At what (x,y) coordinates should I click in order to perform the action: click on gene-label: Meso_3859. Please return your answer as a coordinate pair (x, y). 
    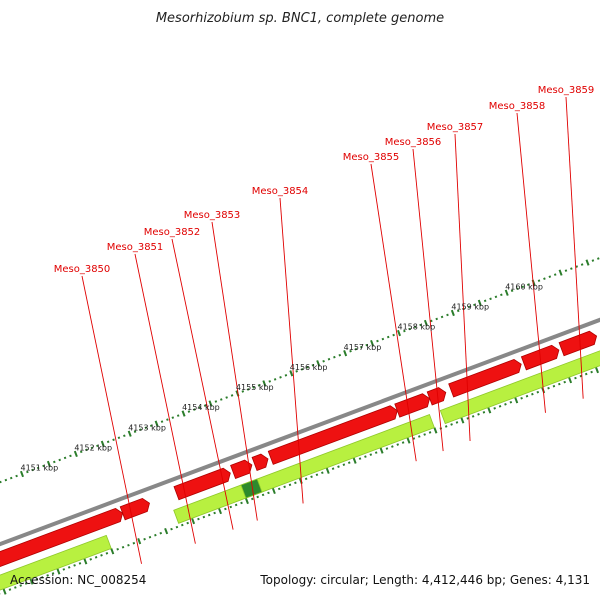
    Looking at the image, I should click on (566, 90).